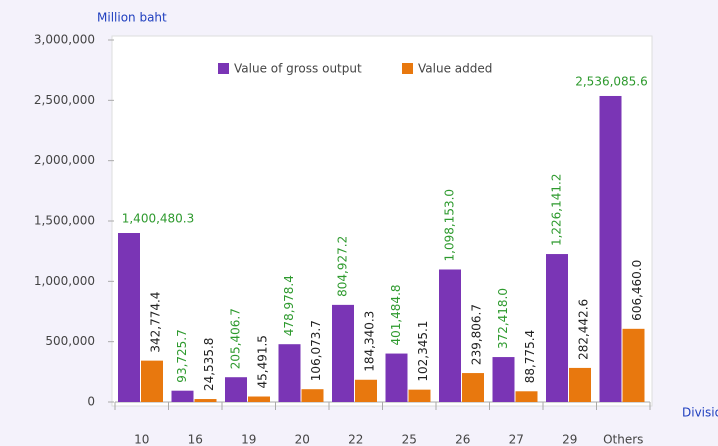  I want to click on x-tick-label: Others, so click(623, 439).